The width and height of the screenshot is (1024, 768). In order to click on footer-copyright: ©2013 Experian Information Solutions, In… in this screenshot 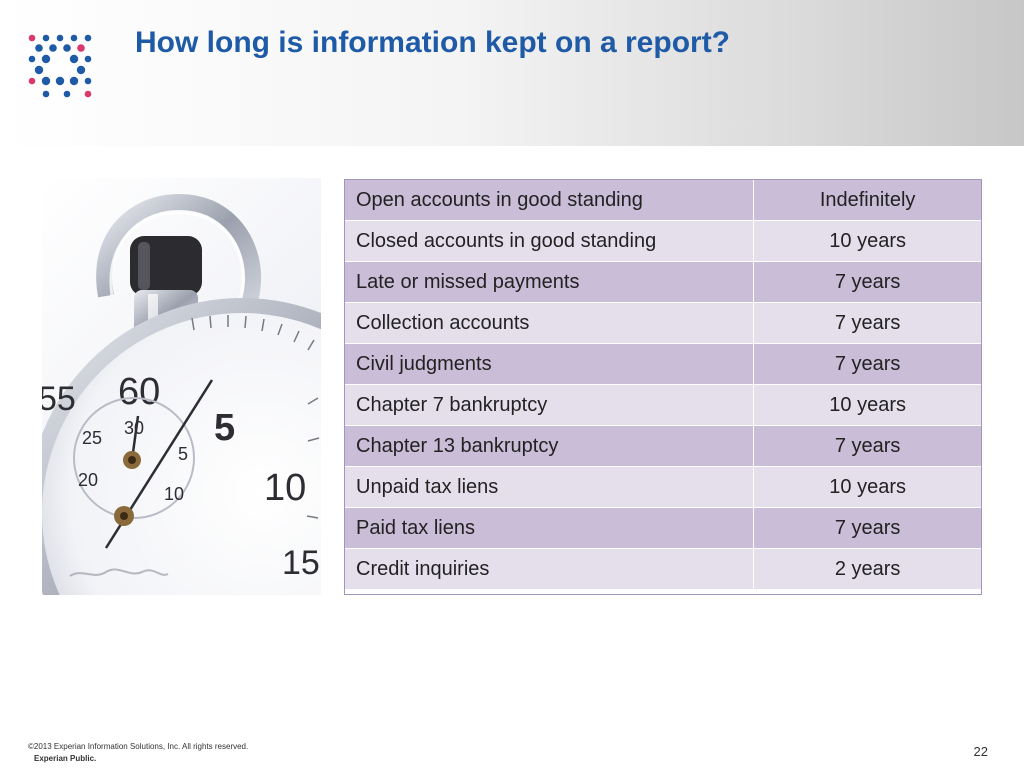, I will do `click(138, 746)`.